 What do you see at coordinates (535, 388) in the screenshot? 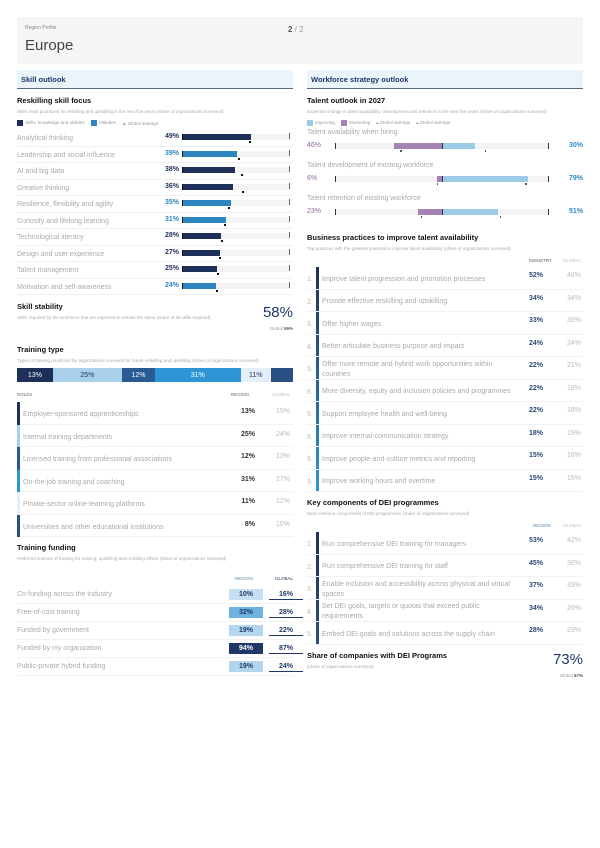
I see `region-value: 22%` at bounding box center [535, 388].